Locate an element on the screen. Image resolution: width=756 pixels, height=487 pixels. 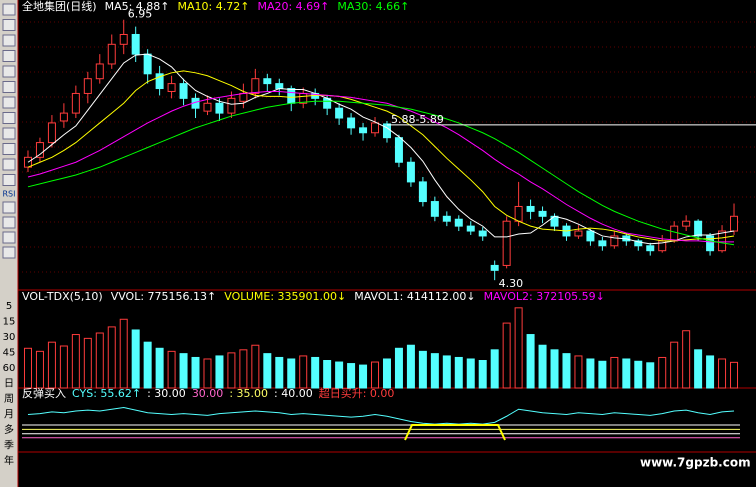
period-button: 周 is located at coordinates (9, 399).